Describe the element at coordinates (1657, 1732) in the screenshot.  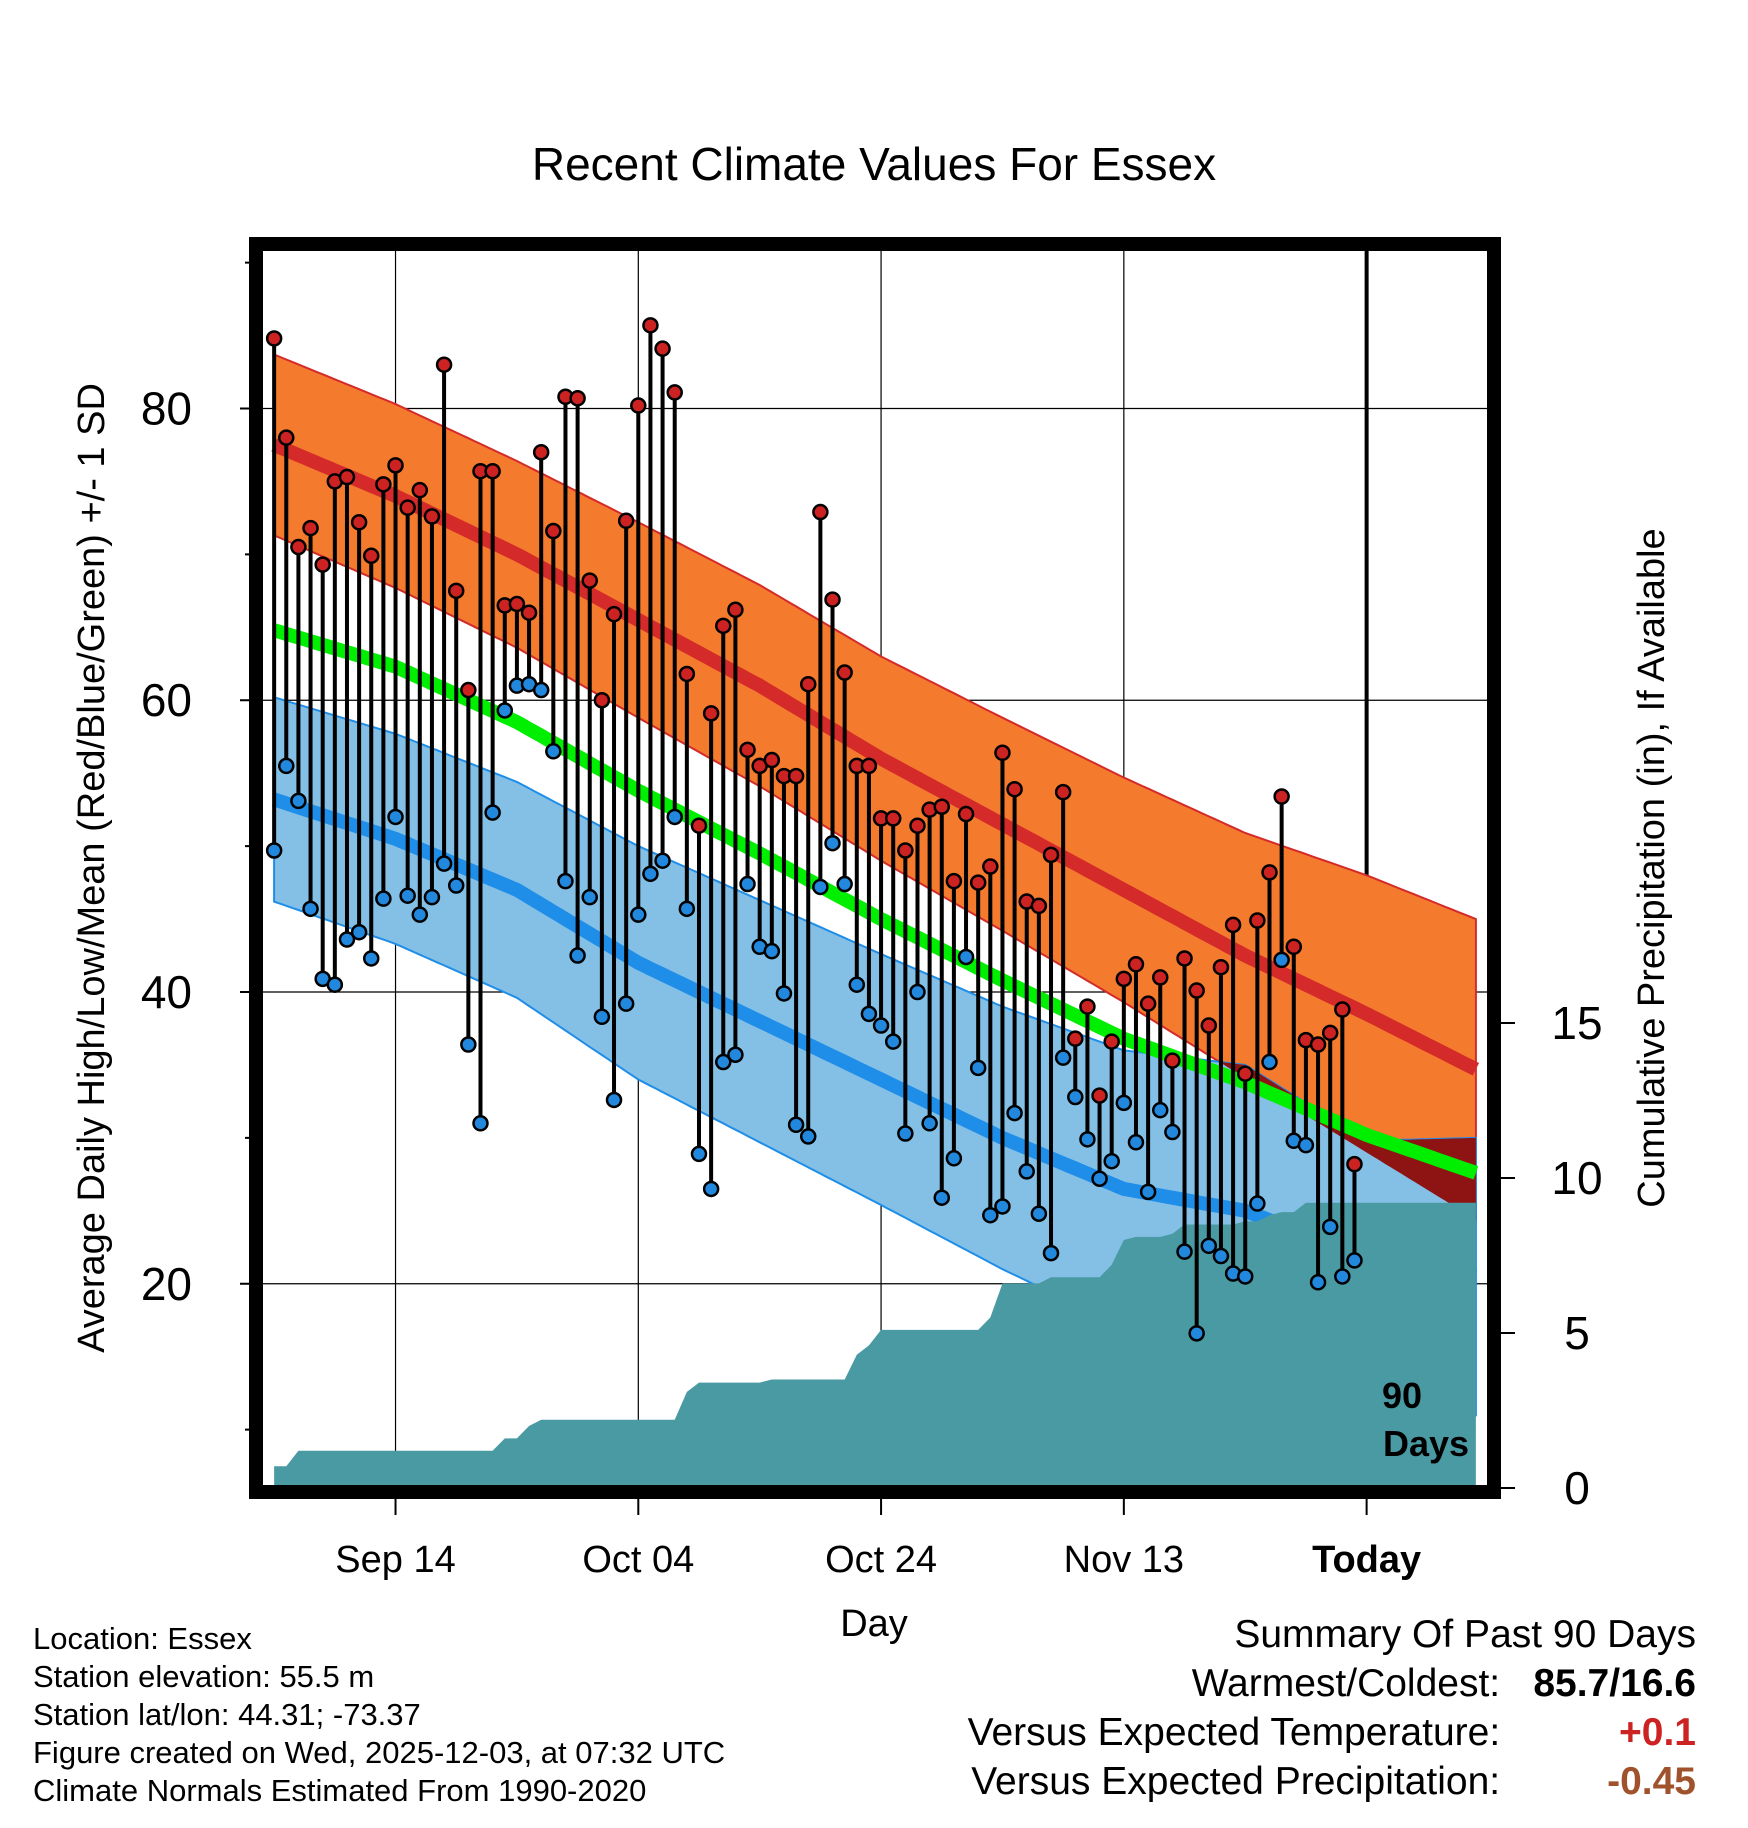
I see `temp-anomaly-value: +0.1` at that location.